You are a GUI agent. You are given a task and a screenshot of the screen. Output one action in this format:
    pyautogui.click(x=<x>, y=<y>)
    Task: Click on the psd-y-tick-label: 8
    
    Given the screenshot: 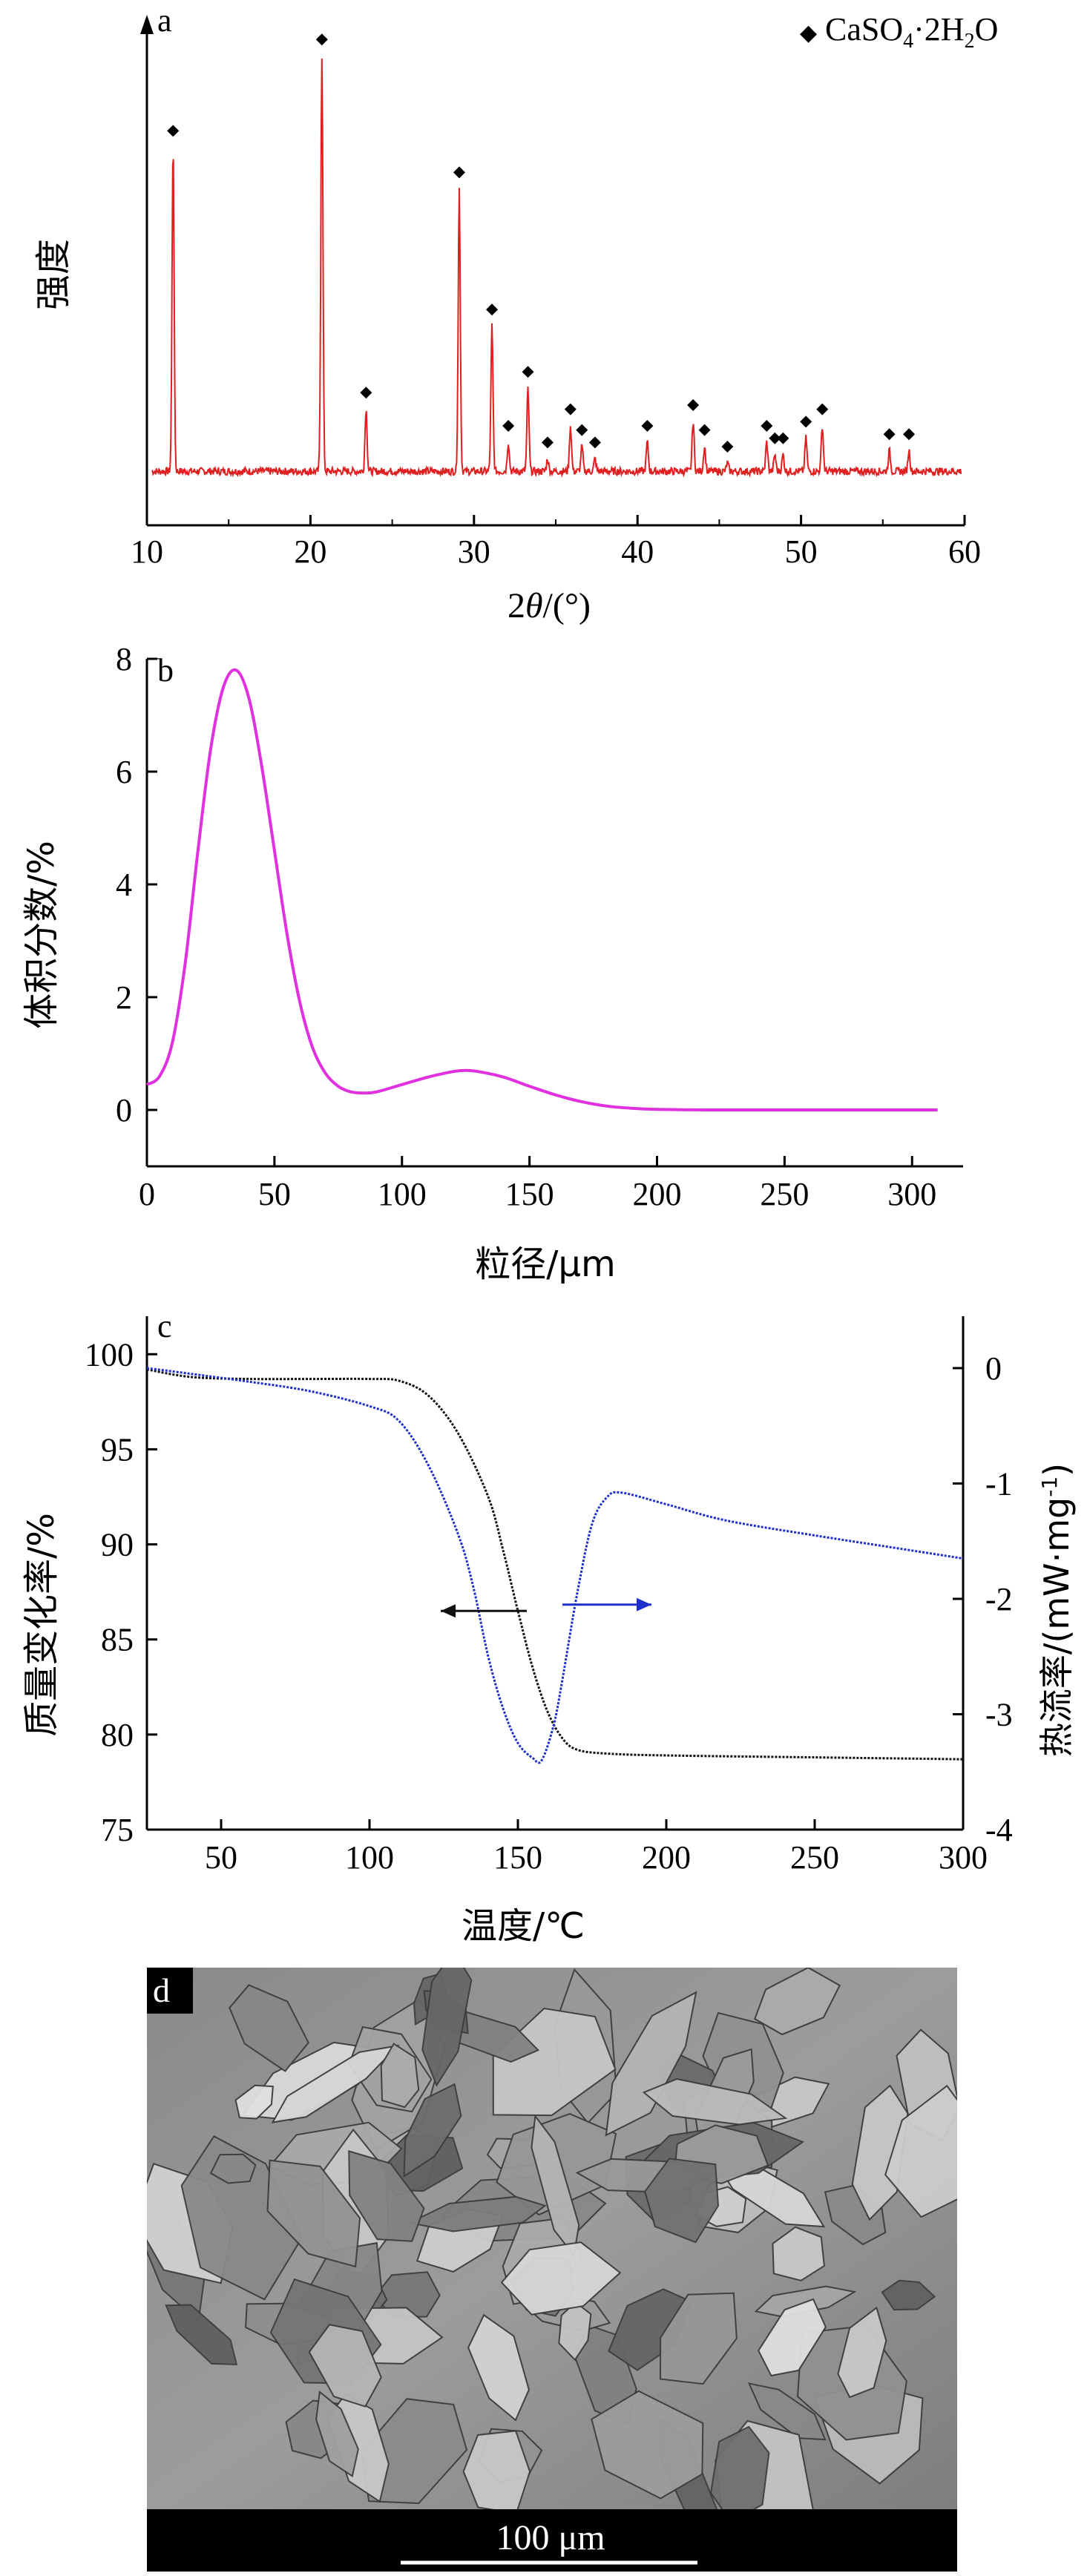 What is the action you would take?
    pyautogui.click(x=124, y=659)
    